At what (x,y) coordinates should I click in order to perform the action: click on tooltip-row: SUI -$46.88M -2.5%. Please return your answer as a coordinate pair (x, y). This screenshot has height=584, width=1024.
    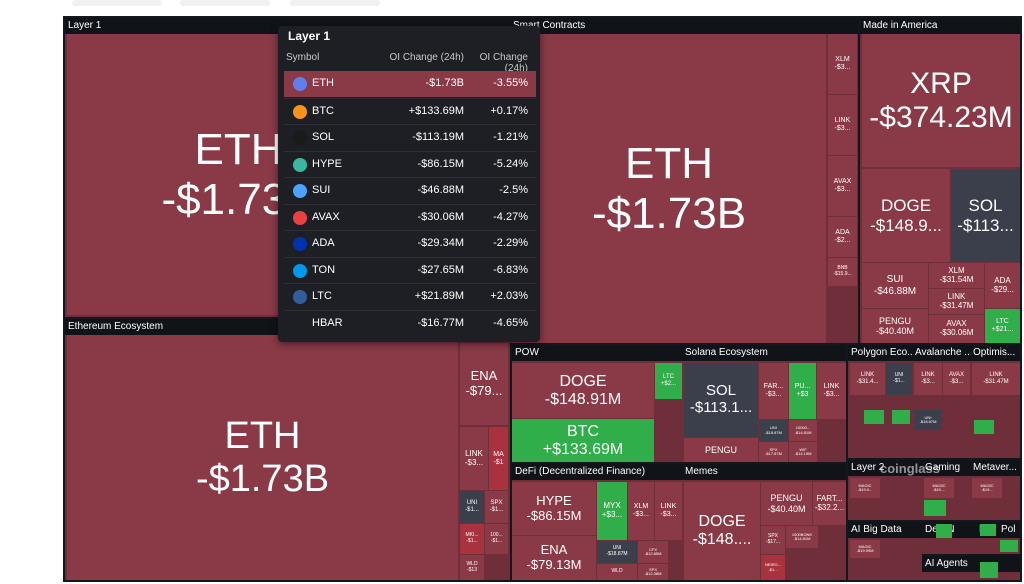
    Looking at the image, I should click on (410, 190).